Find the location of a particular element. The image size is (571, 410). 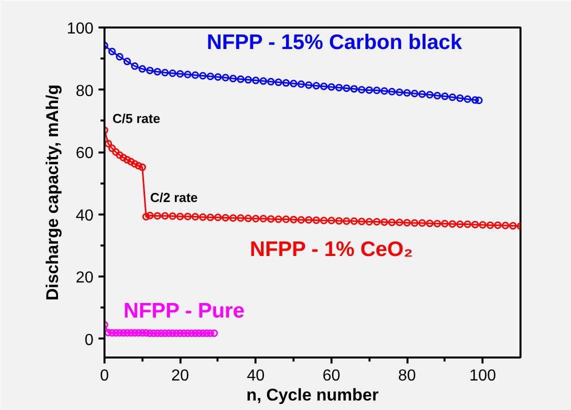

x-tick-label: 0 is located at coordinates (105, 376).